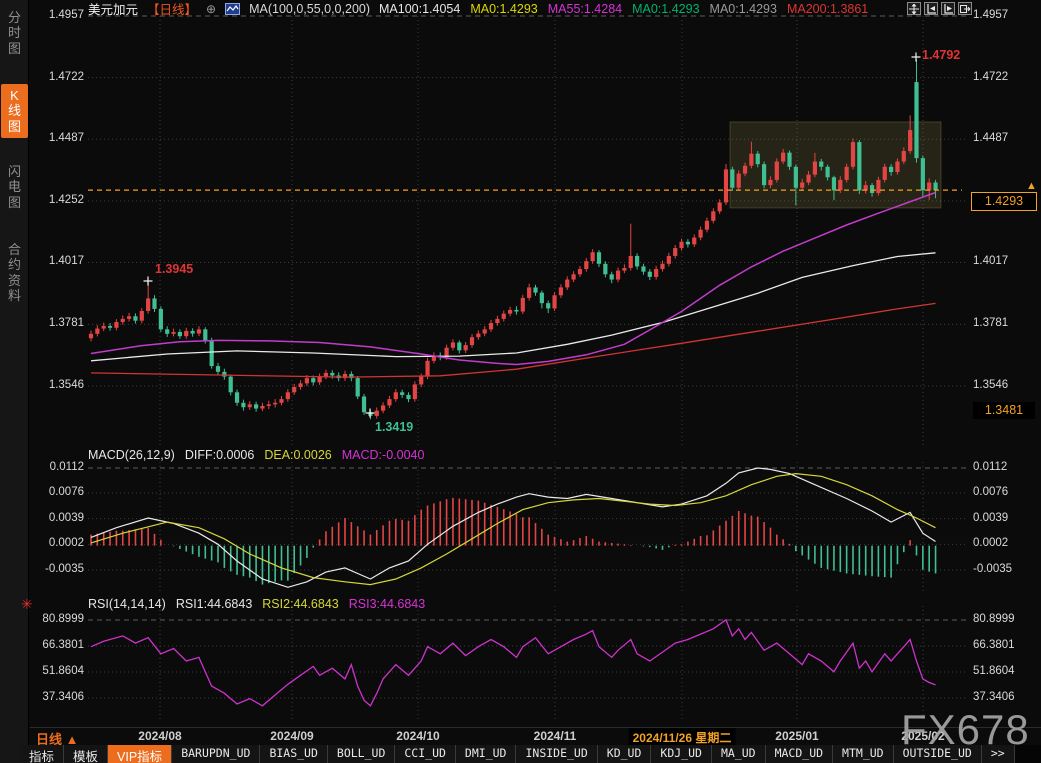  I want to click on toolbar-item-指标: 指标, so click(42, 754).